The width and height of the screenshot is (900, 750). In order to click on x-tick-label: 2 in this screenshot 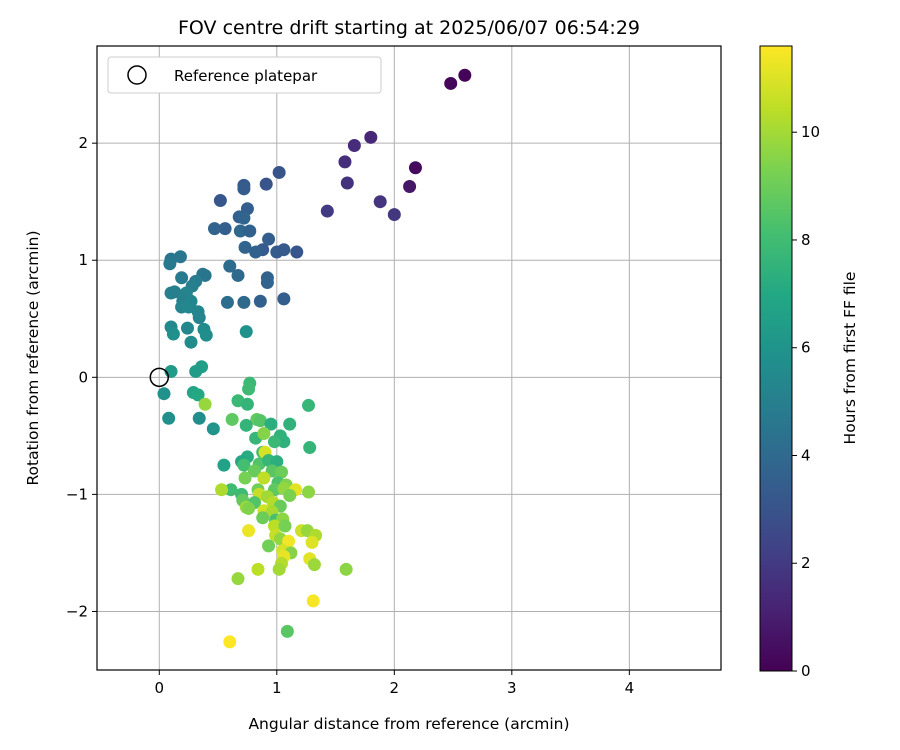, I will do `click(395, 688)`.